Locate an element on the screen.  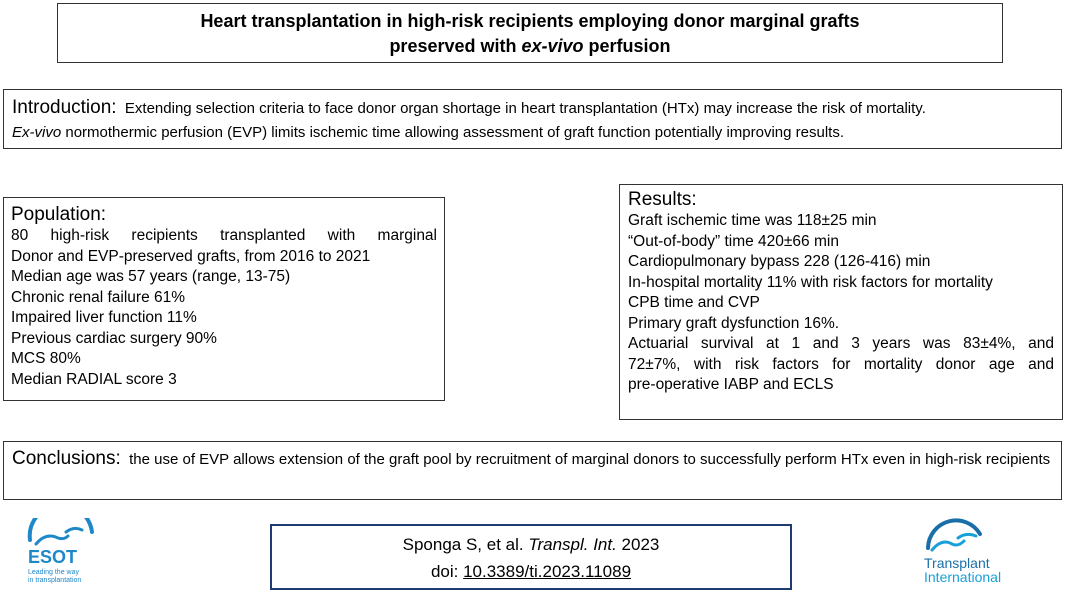
results-line: Graft ischemic time was 118±25 min is located at coordinates (752, 220).